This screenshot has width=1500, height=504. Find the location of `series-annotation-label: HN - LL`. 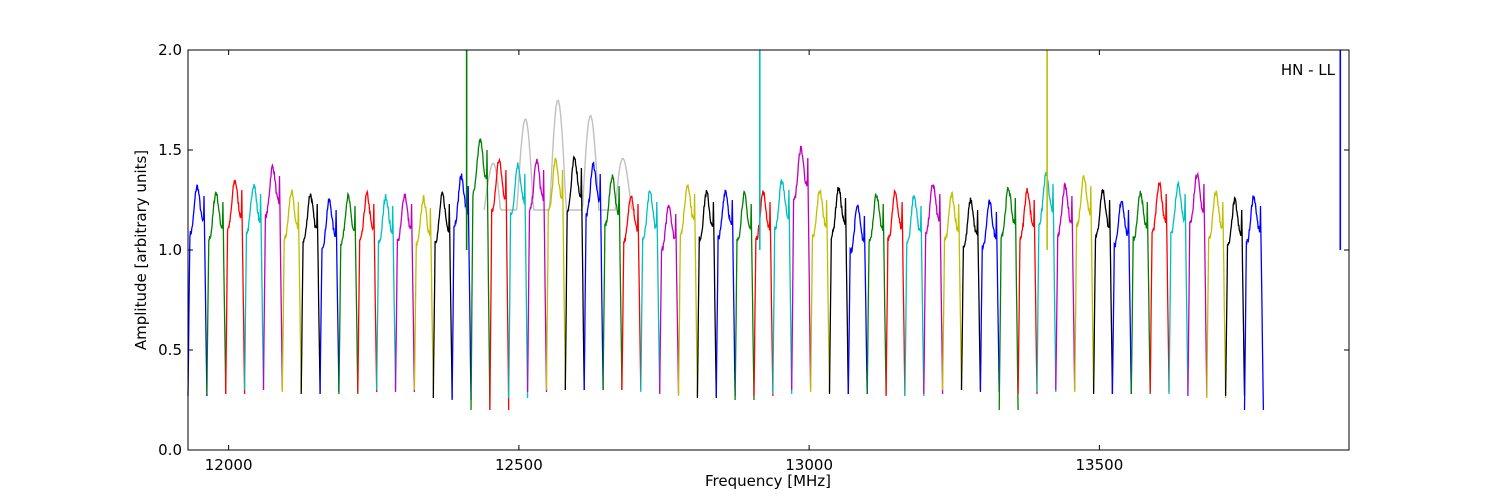

series-annotation-label: HN - LL is located at coordinates (1308, 70).